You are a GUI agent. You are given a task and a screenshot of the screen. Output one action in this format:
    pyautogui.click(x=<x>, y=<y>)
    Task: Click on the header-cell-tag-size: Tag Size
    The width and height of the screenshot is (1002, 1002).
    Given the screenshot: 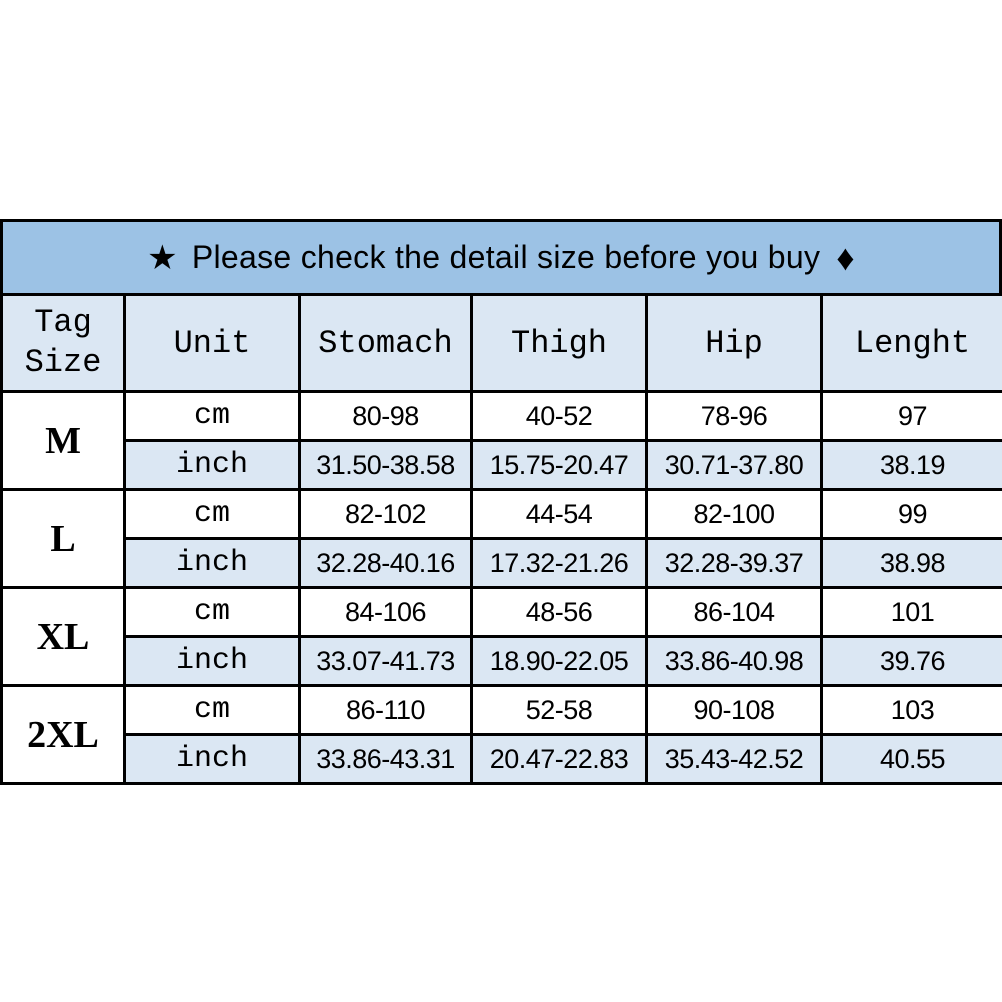 What is the action you would take?
    pyautogui.click(x=63, y=343)
    